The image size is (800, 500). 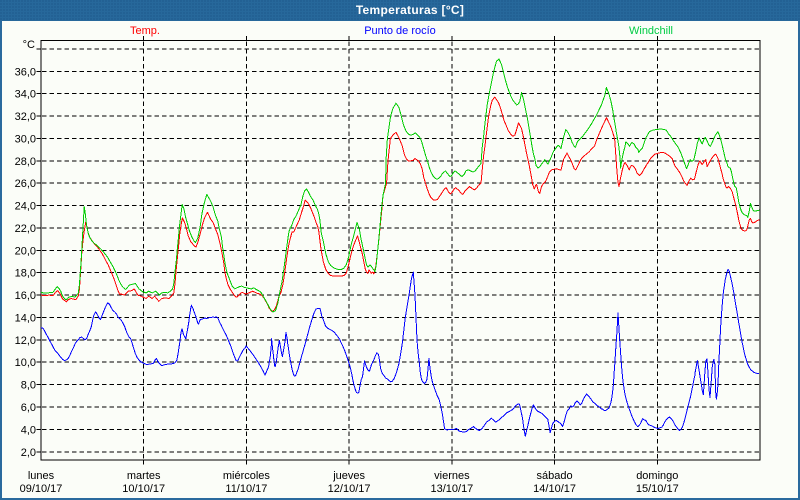 I want to click on svg-text: 4,0, so click(x=28, y=430).